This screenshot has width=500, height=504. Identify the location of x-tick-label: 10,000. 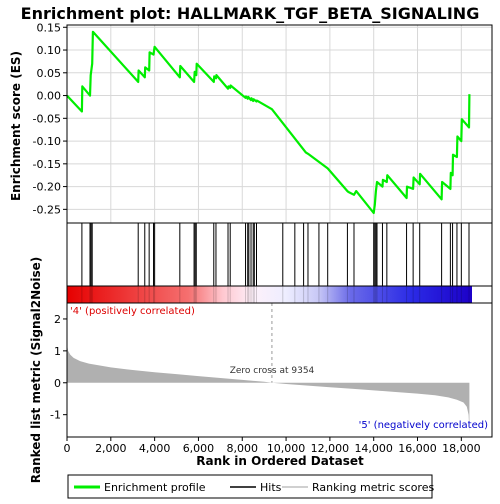
(286, 448).